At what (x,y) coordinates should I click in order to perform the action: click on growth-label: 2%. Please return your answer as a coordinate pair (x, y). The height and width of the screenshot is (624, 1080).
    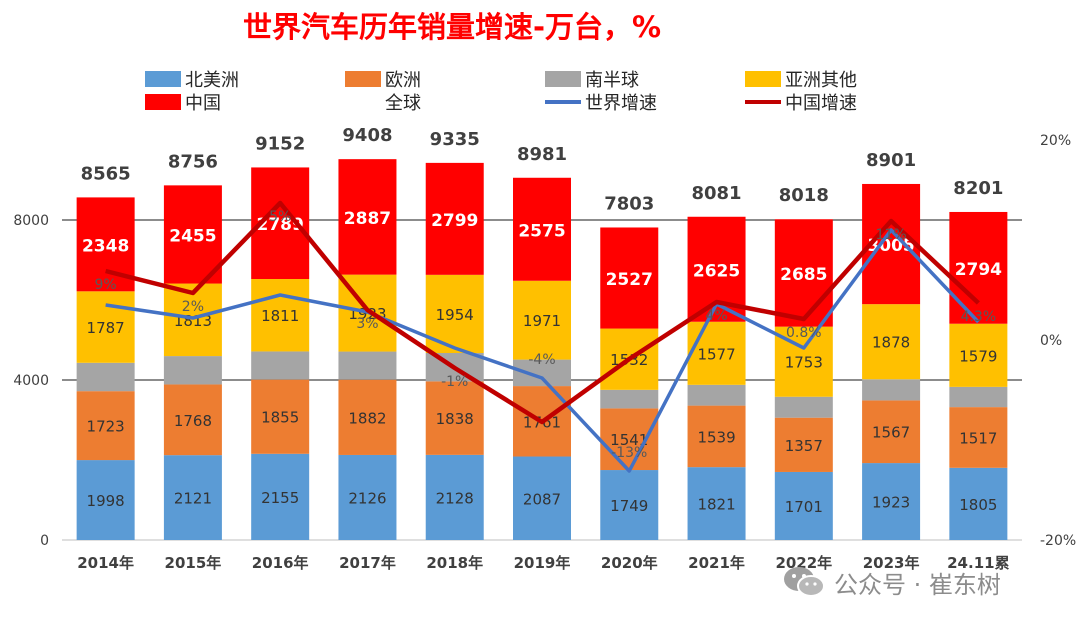
    Looking at the image, I should click on (193, 307).